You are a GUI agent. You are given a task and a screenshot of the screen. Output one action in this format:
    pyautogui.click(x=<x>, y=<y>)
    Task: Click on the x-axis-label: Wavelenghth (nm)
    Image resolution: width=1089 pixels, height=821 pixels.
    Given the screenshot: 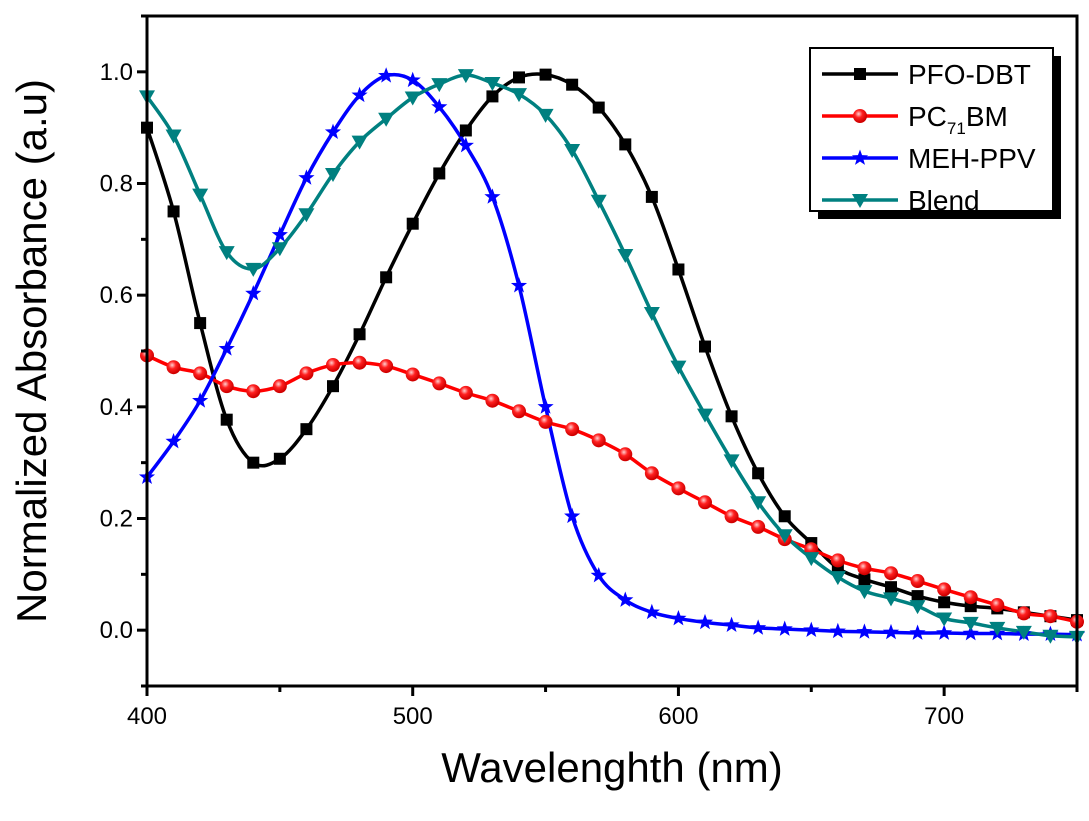 What is the action you would take?
    pyautogui.click(x=612, y=767)
    